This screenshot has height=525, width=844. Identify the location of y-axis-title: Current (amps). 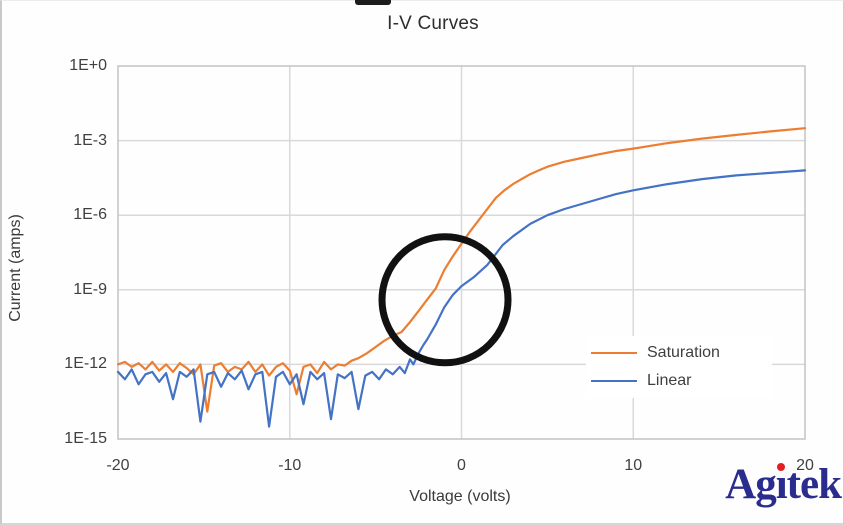
(15, 268).